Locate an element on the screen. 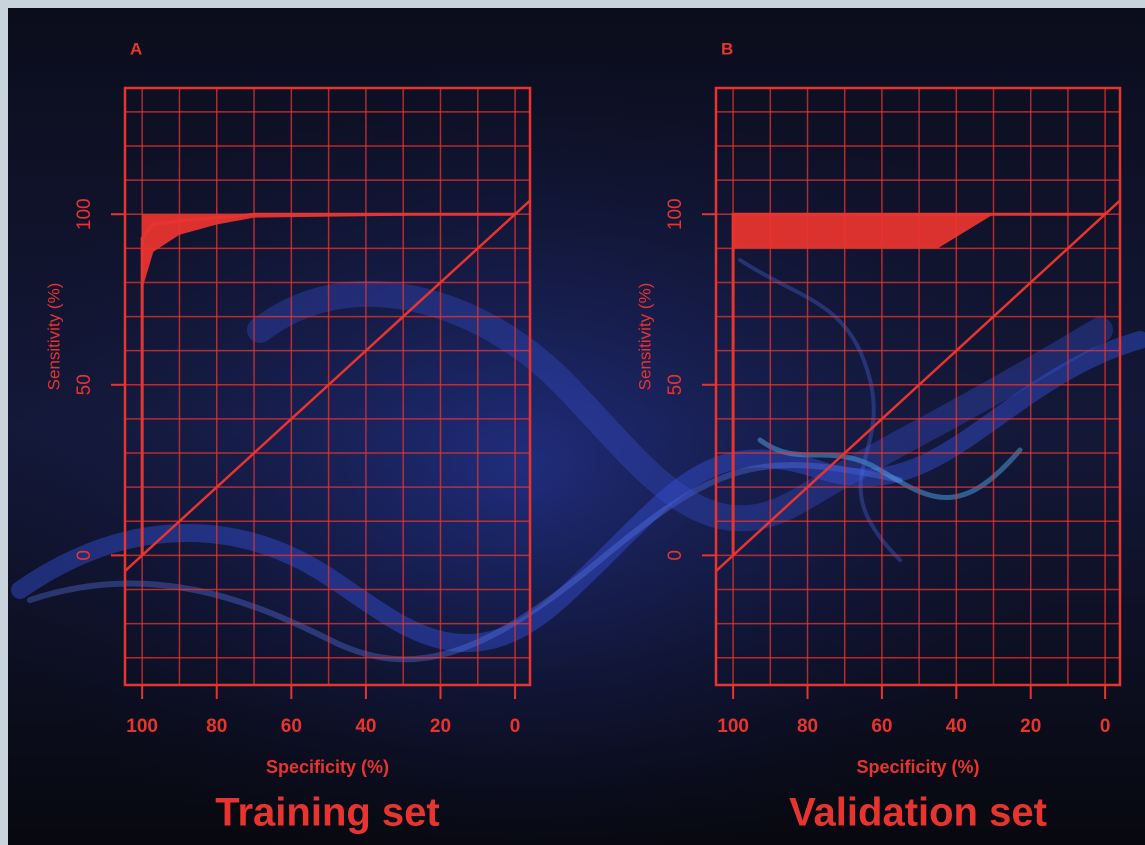 The height and width of the screenshot is (845, 1145). caption: Training set is located at coordinates (327, 813).